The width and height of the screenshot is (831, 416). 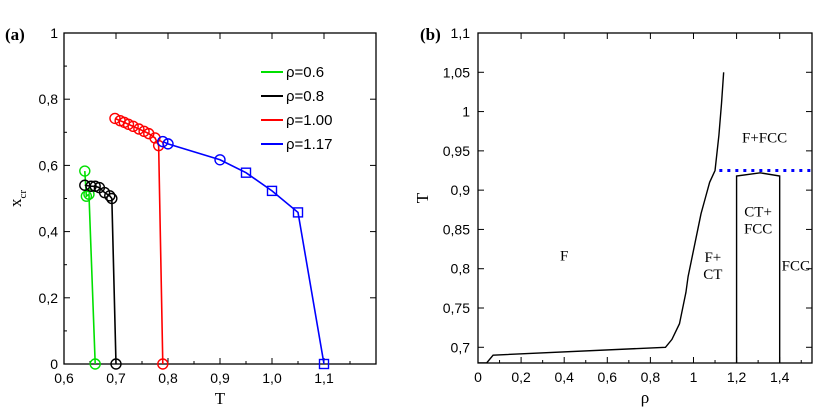 What do you see at coordinates (461, 190) in the screenshot?
I see `y-tick-label: 0,9` at bounding box center [461, 190].